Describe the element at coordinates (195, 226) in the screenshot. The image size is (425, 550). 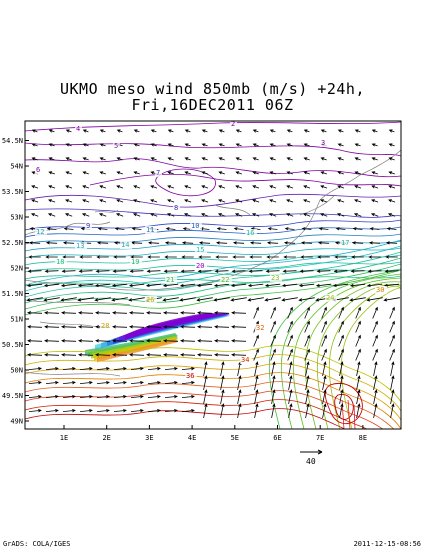
I see `contour-label: 10` at that location.